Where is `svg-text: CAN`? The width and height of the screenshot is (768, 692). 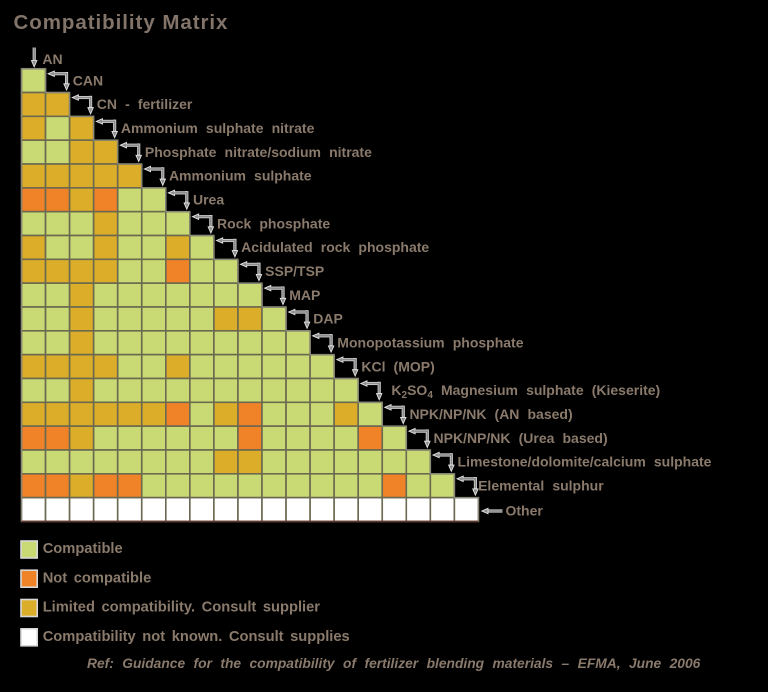
svg-text: CAN is located at coordinates (88, 80).